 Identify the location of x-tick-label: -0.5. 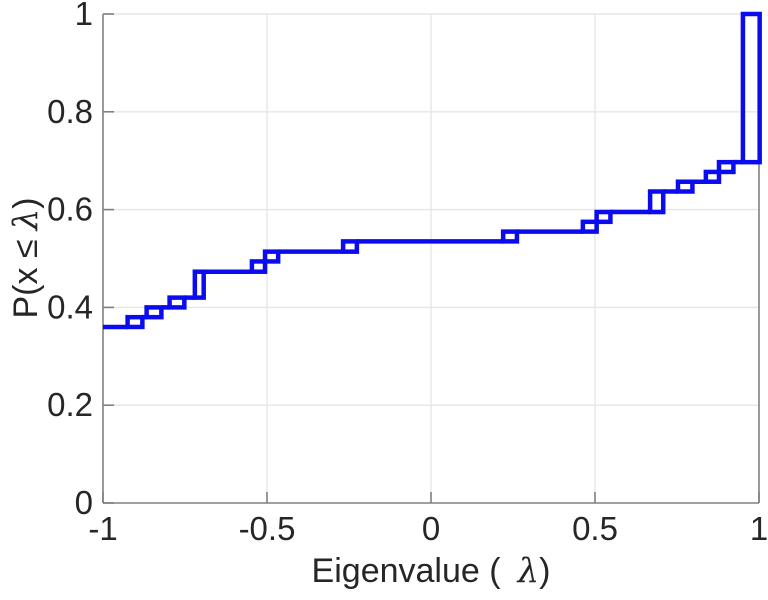
(267, 528).